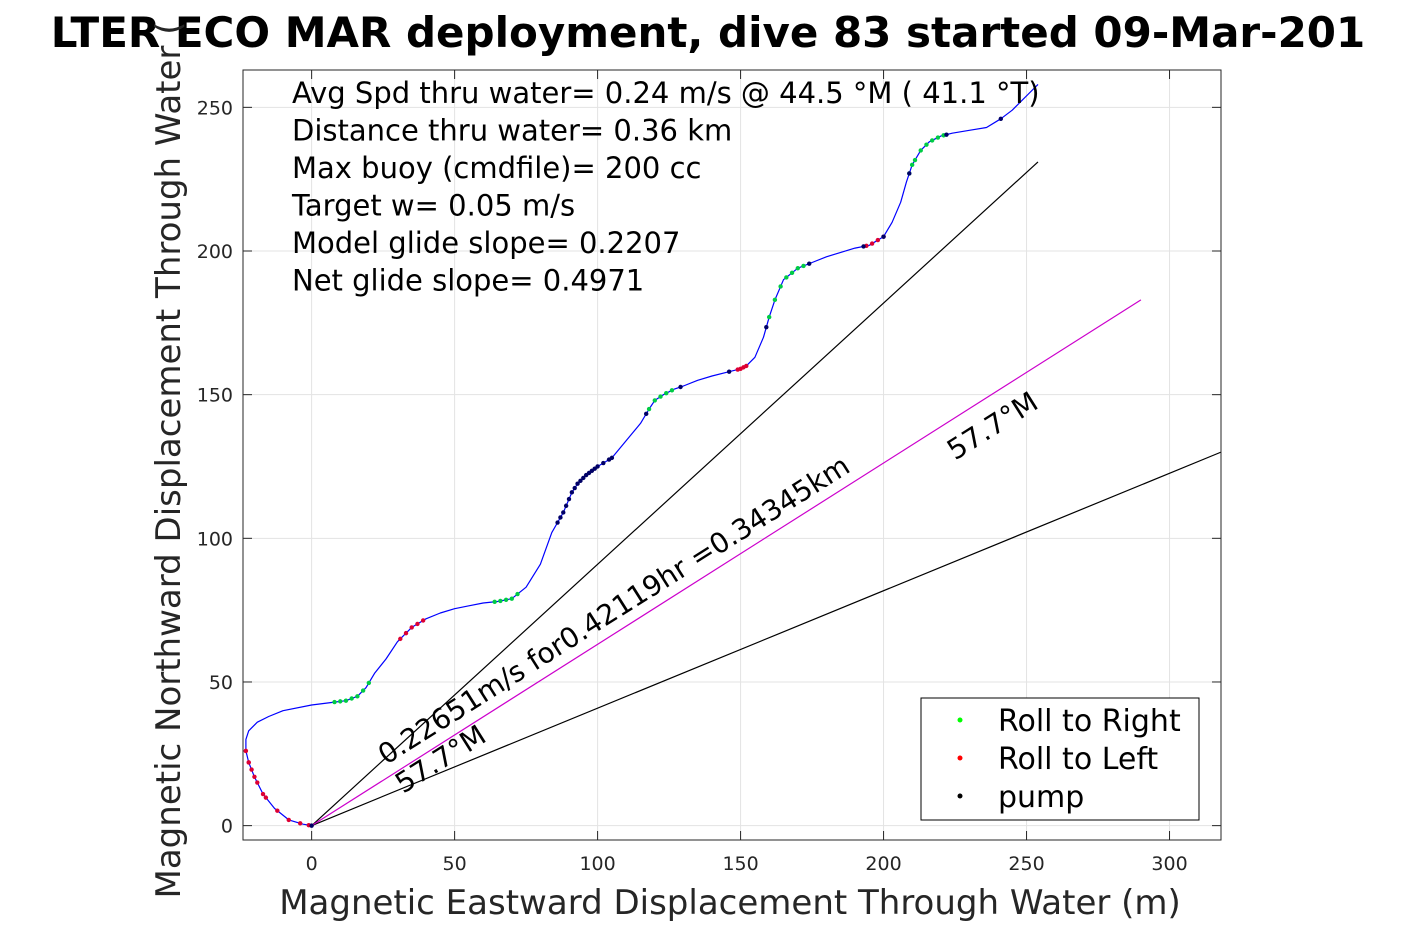 The image size is (1417, 945). I want to click on x-tick-label: 100, so click(597, 864).